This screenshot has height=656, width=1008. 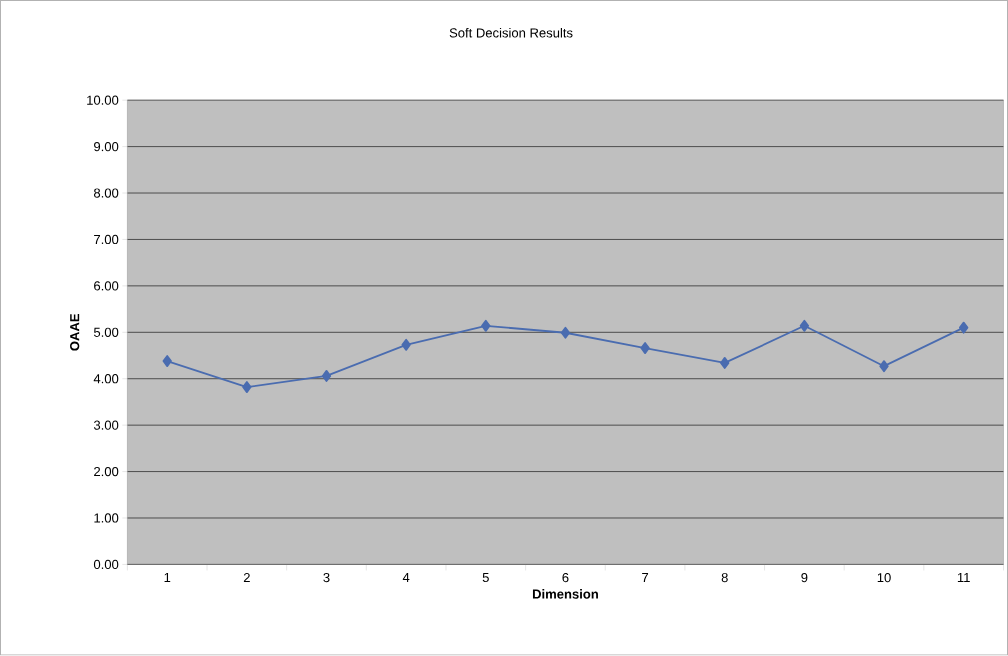 I want to click on x-axis-title: Dimension, so click(x=565, y=594).